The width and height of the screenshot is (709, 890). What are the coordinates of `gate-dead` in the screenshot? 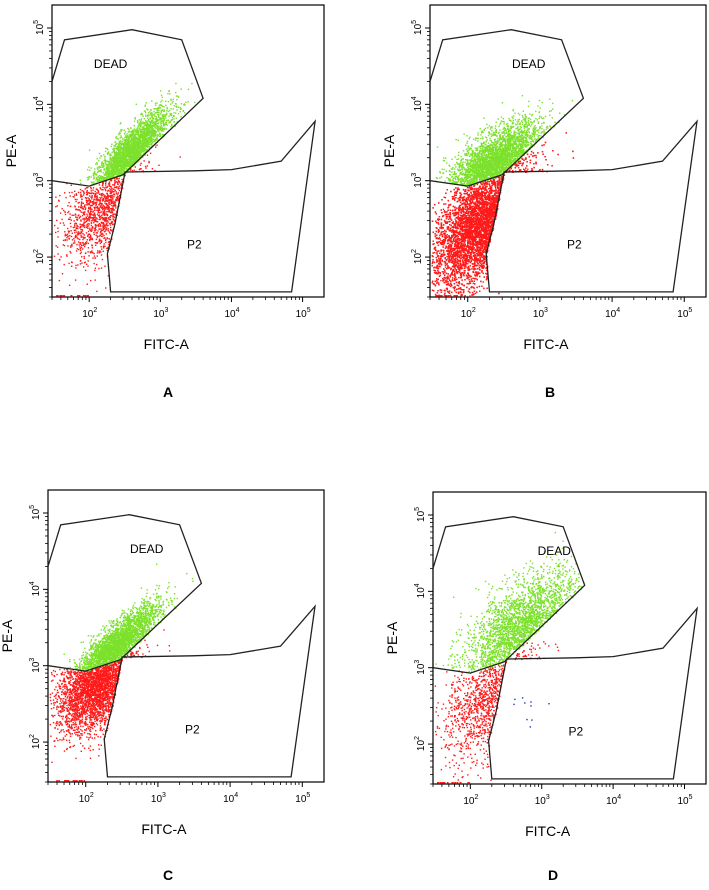 It's located at (127, 108).